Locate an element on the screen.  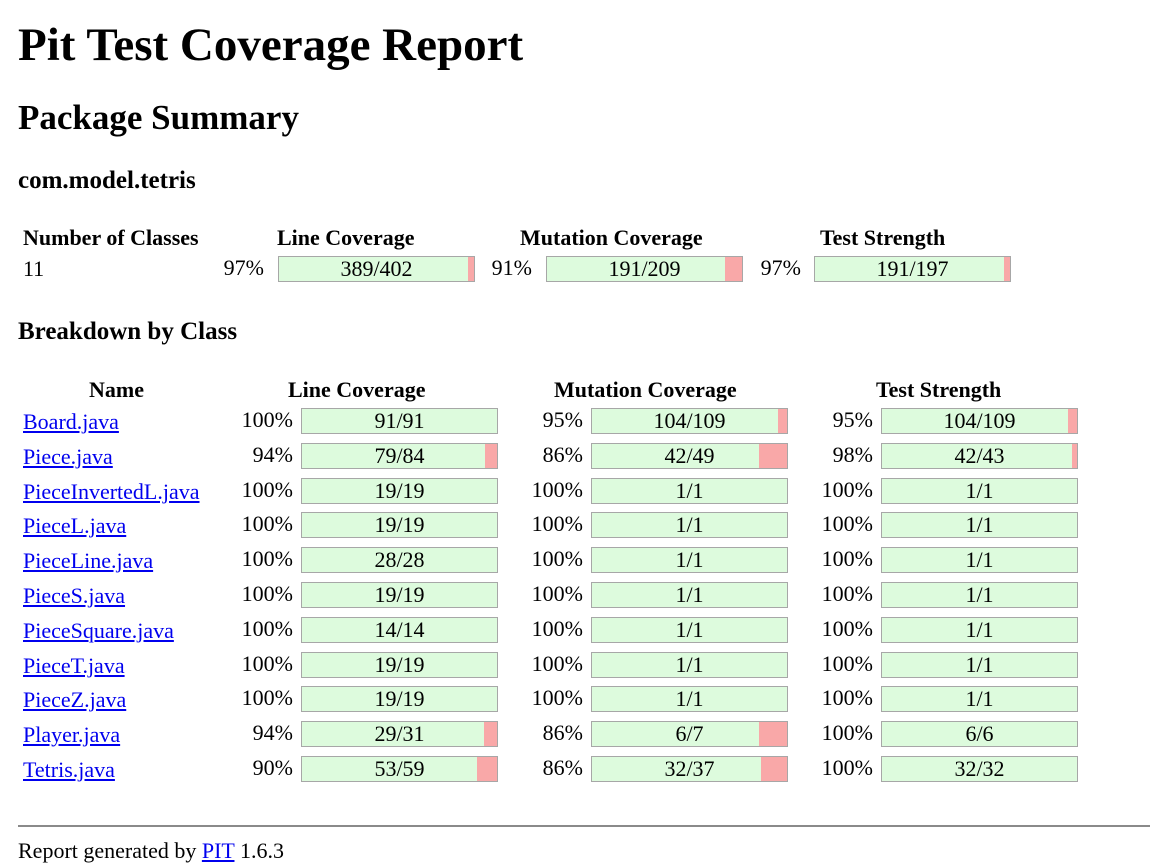
line-coverage-bar: 79/84 is located at coordinates (399, 456).